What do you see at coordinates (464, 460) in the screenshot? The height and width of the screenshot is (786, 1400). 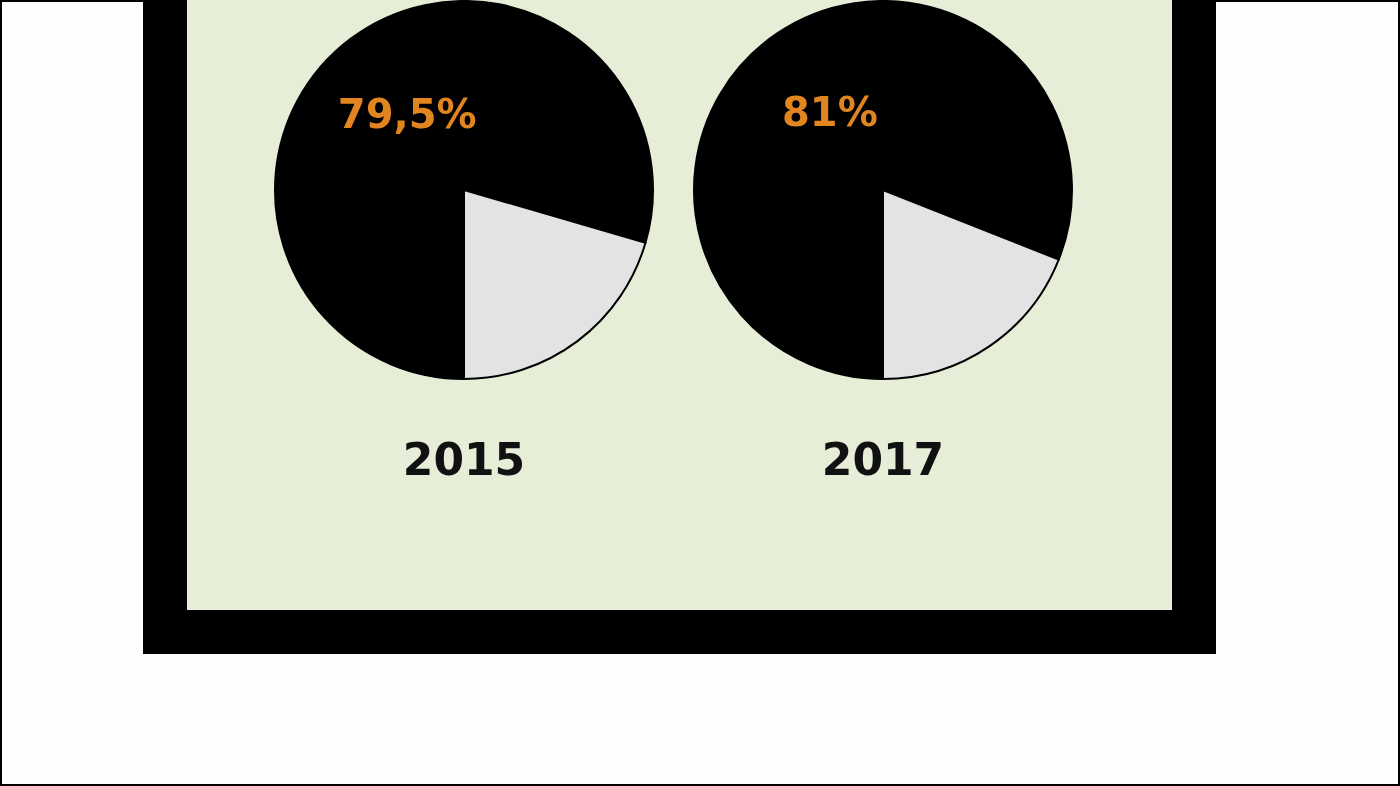 I see `text: 2015` at bounding box center [464, 460].